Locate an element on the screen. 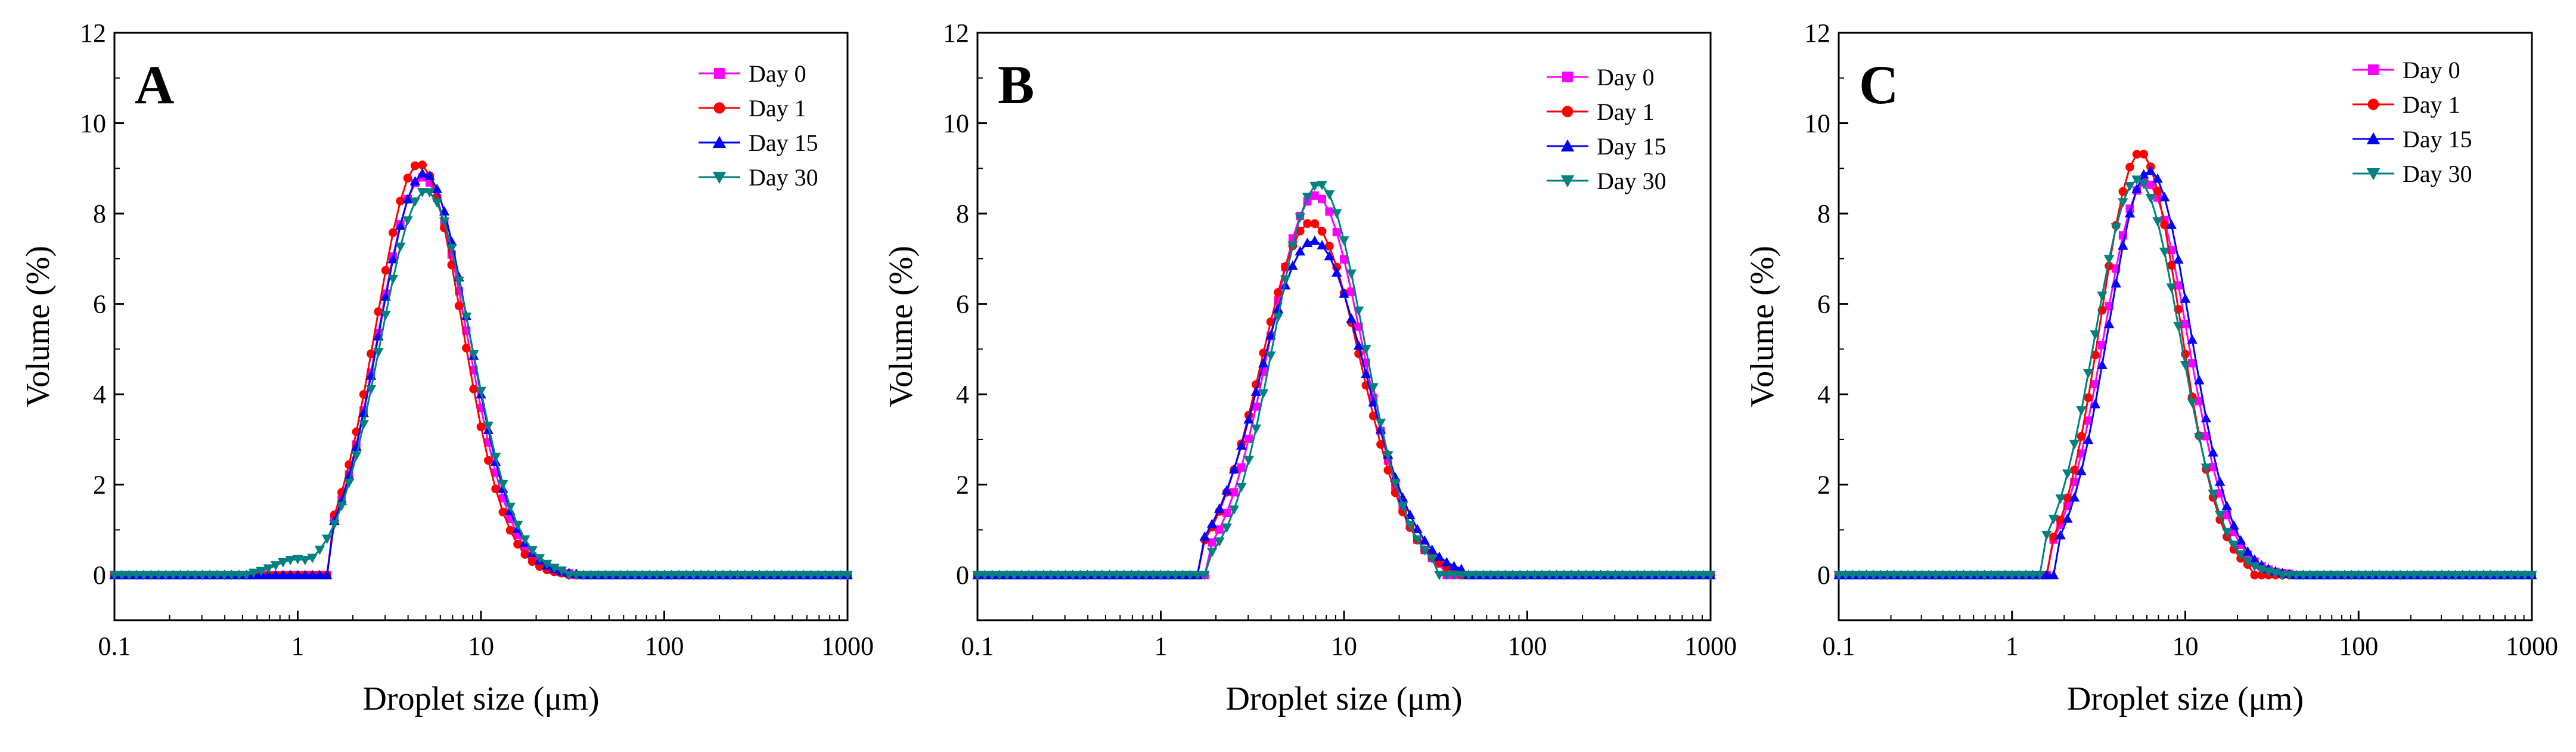 Image resolution: width=2576 pixels, height=752 pixels. y-tick-label: 12 is located at coordinates (956, 33).